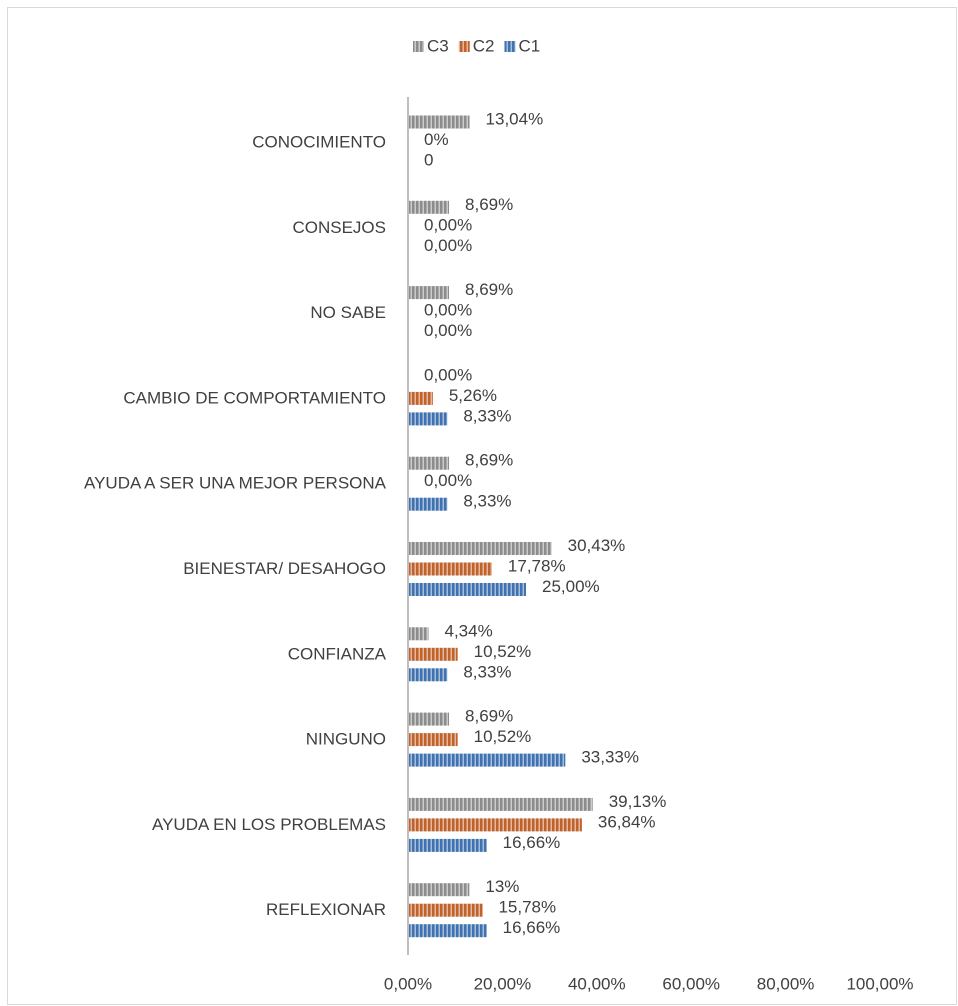 This screenshot has width=958, height=1006. What do you see at coordinates (436, 139) in the screenshot?
I see `value-label: 0%` at bounding box center [436, 139].